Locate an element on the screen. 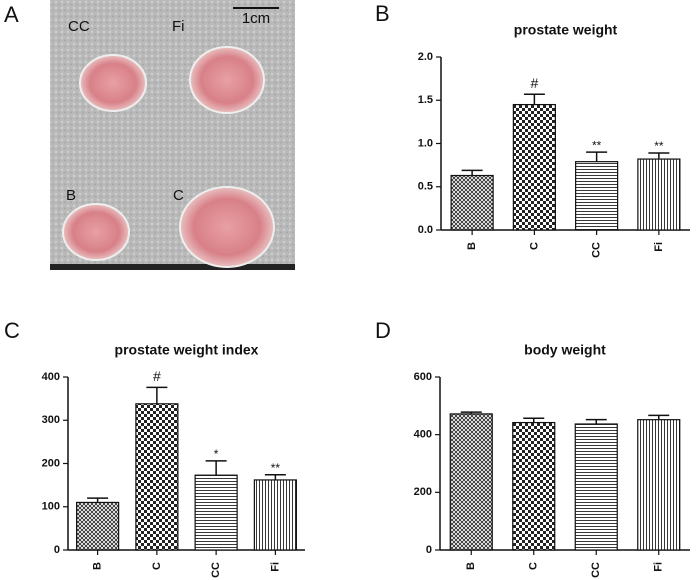 This screenshot has width=697, height=580. chart-title: prostate weight index is located at coordinates (187, 350).